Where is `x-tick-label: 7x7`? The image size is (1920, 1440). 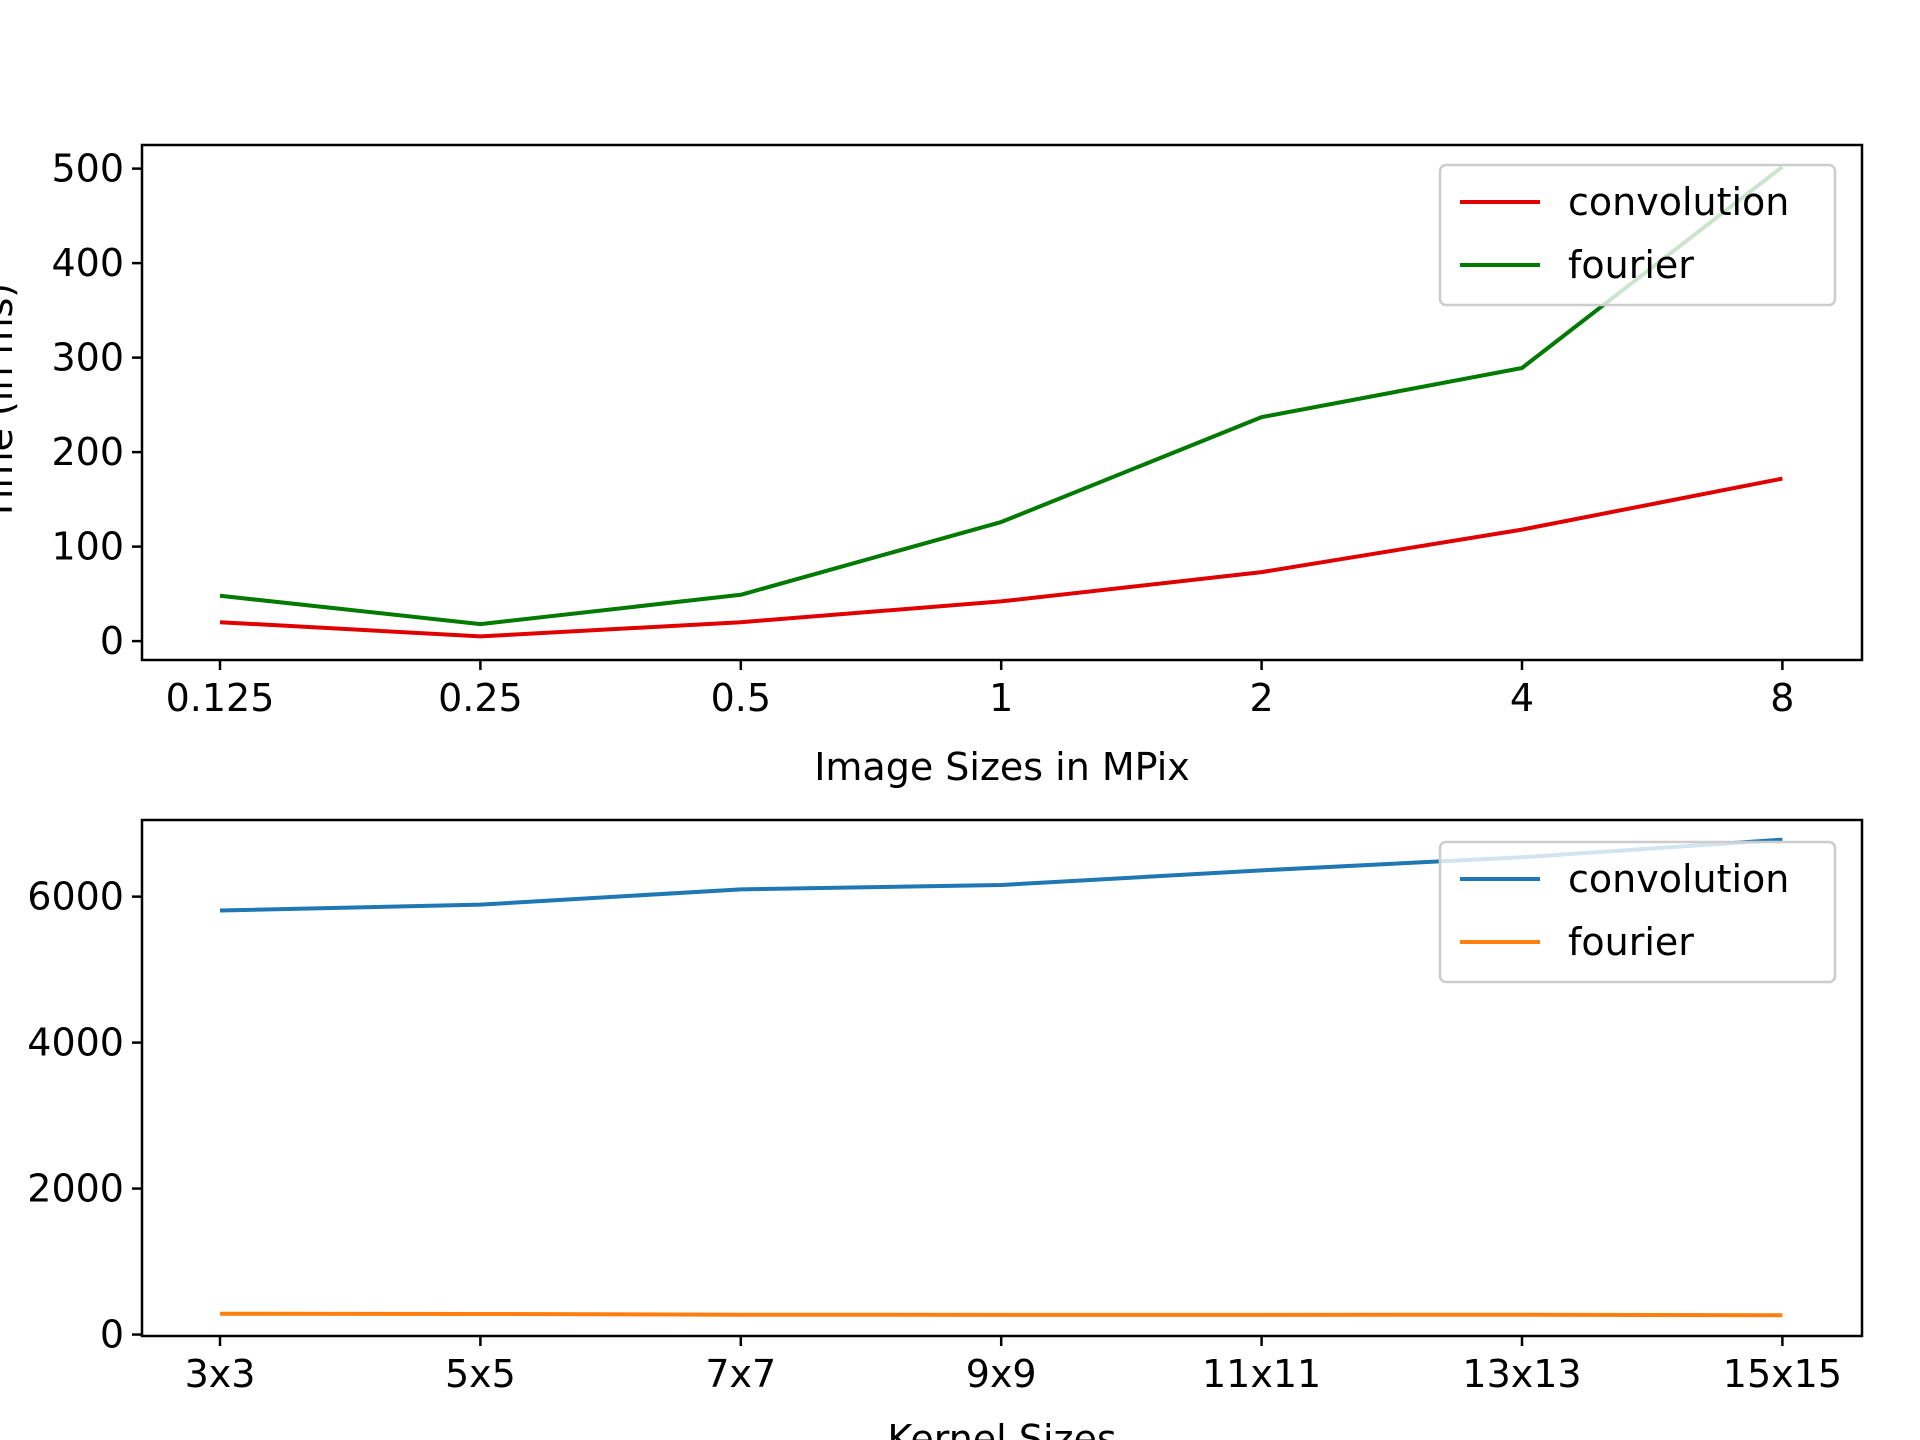 x-tick-label: 7x7 is located at coordinates (740, 1374).